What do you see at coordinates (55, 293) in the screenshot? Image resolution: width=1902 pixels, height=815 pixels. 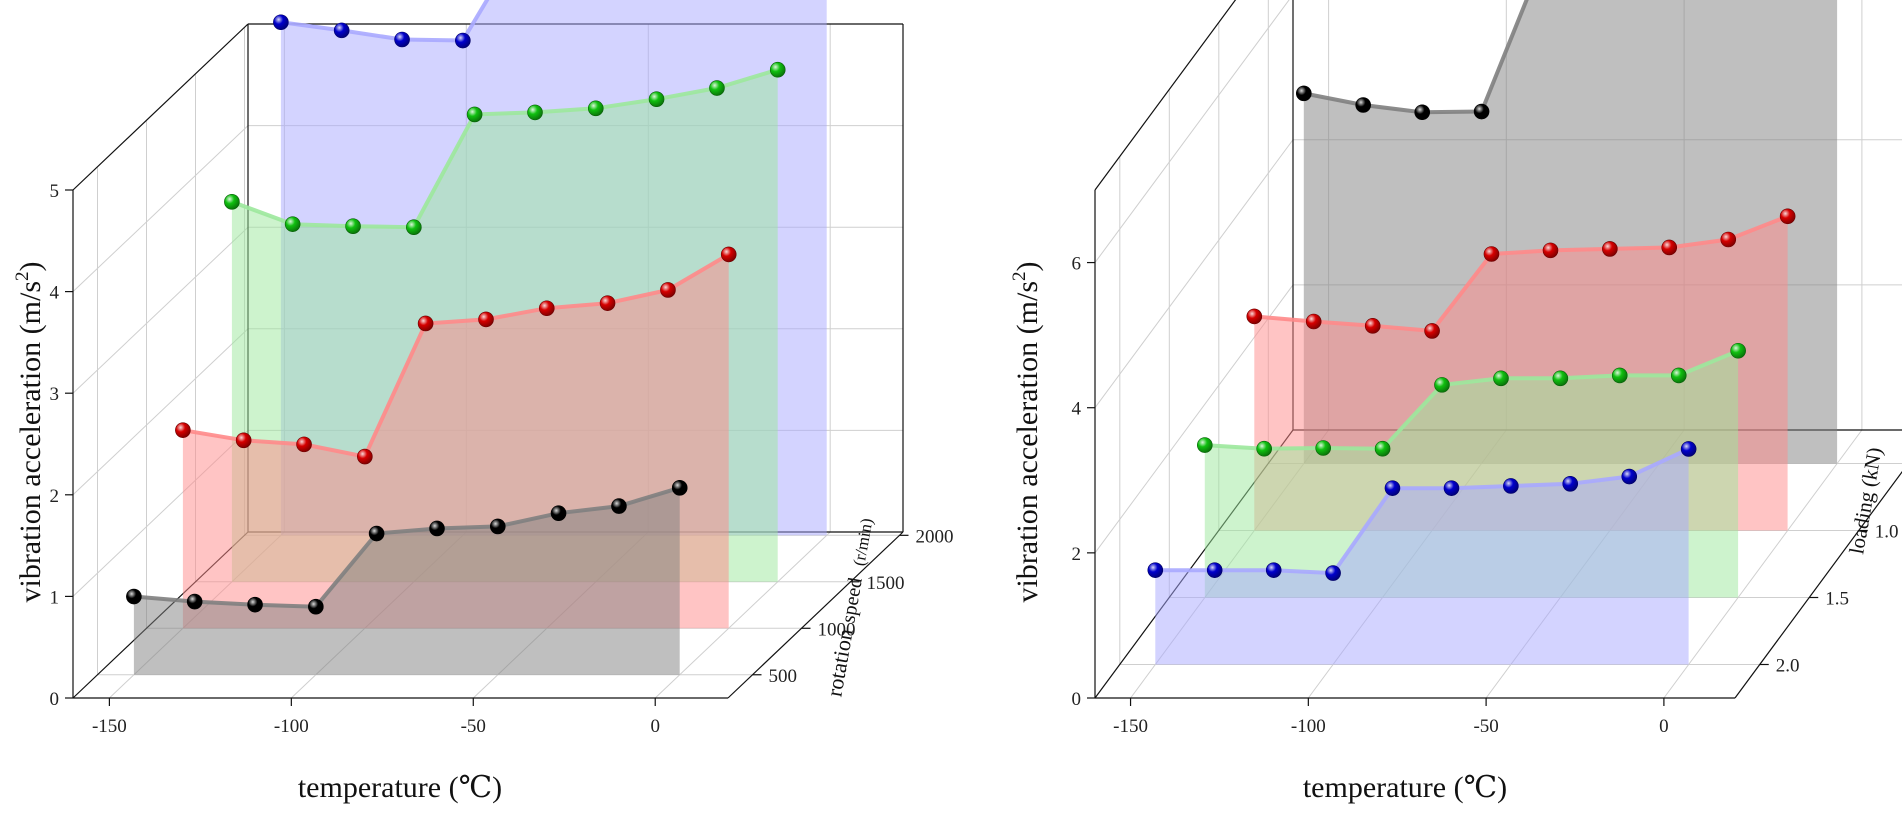 I see `left-z-tick-label-4: 4` at bounding box center [55, 293].